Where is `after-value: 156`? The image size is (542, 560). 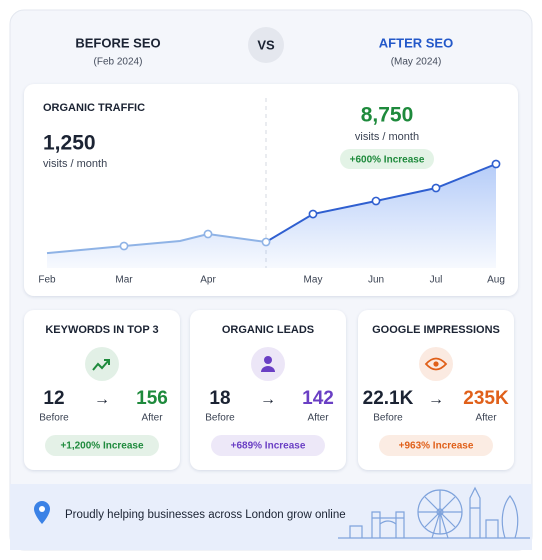 after-value: 156 is located at coordinates (152, 398).